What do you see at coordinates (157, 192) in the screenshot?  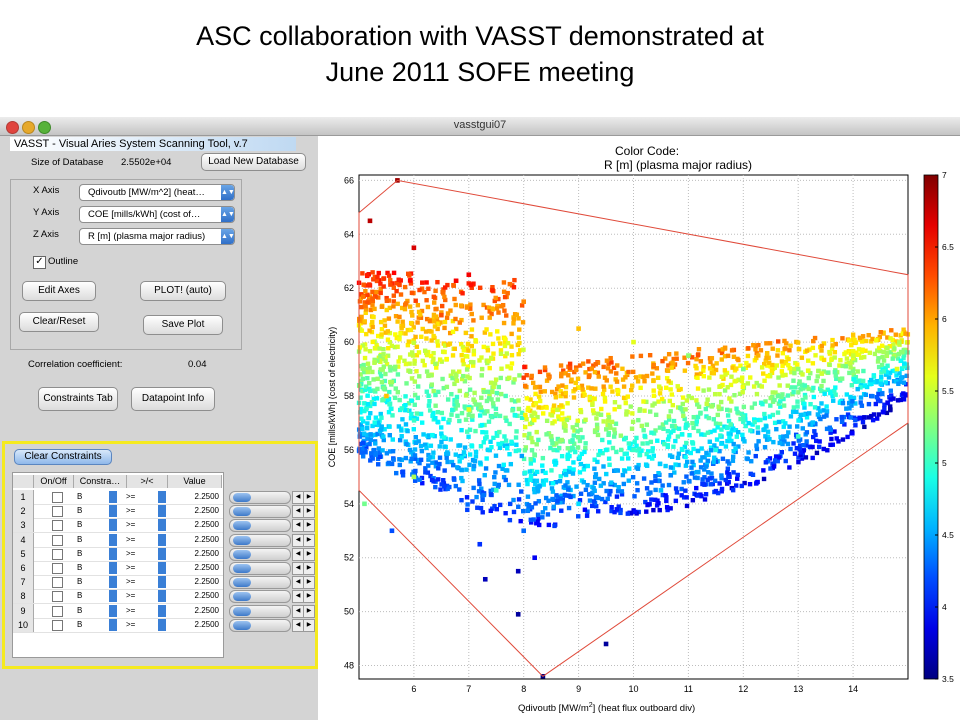 I see `x-axis-select: Qdivoutb [MW/m^2] (heat… ▲▼` at bounding box center [157, 192].